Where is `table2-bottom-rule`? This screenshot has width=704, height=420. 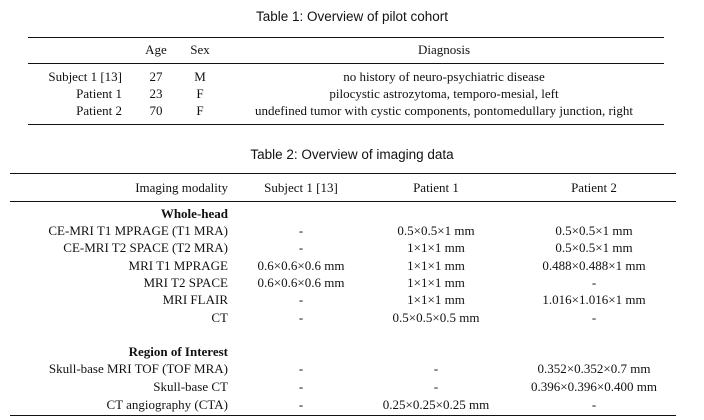 table2-bottom-rule is located at coordinates (343, 416).